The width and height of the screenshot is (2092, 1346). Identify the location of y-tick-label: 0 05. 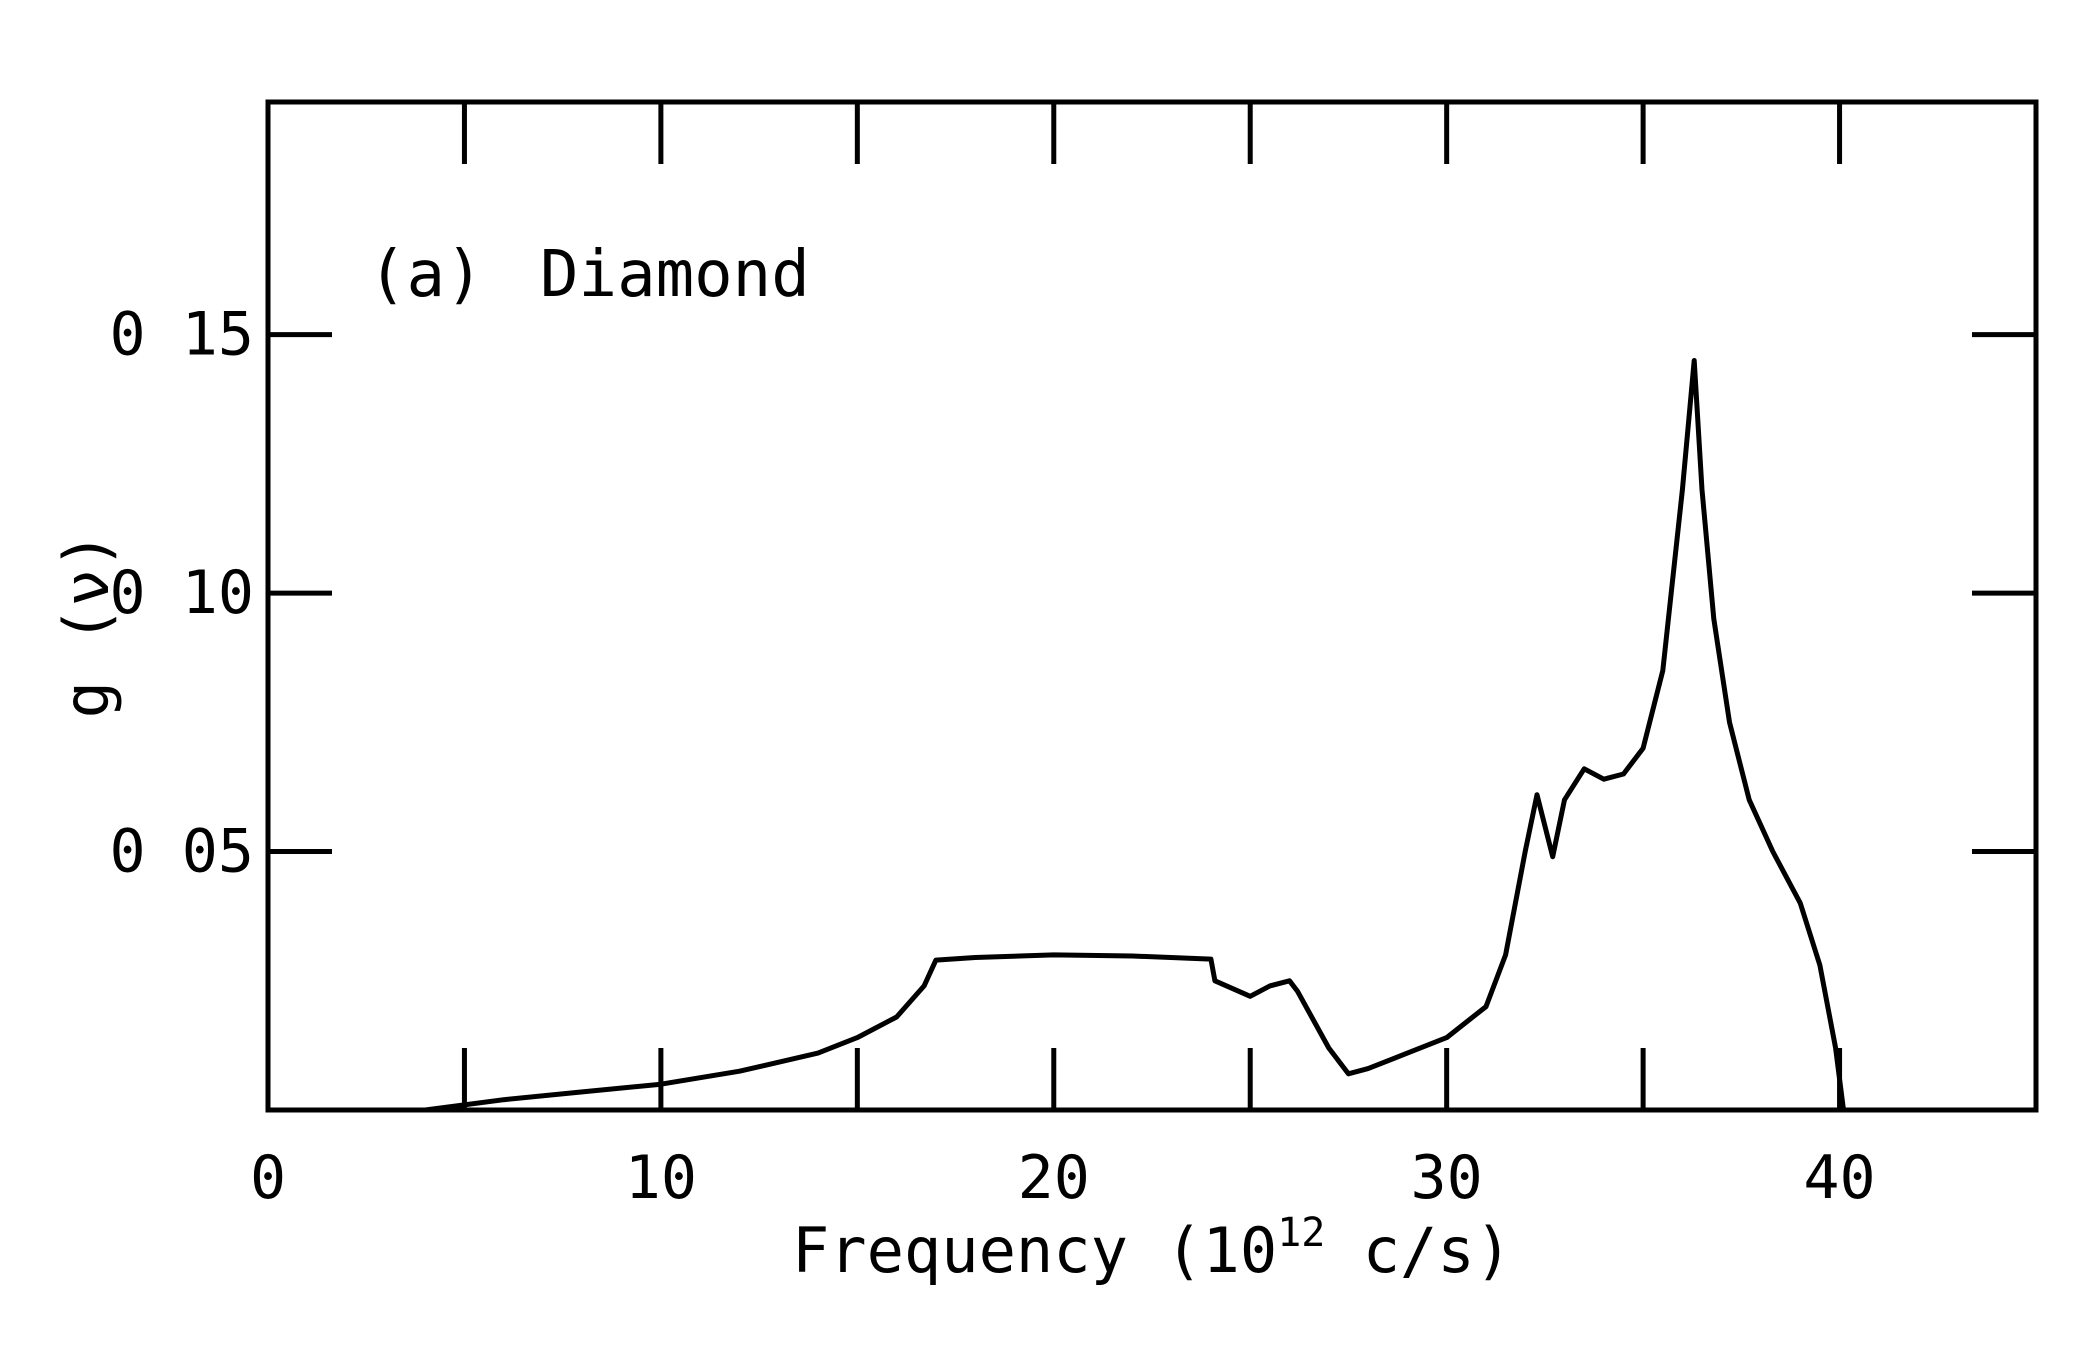
(182, 852).